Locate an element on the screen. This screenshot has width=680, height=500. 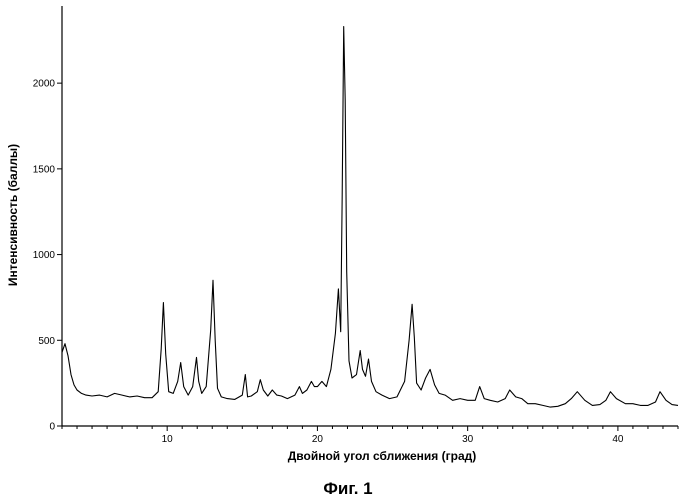
x-axis-title: Двойной угол сближения (град) is located at coordinates (382, 456).